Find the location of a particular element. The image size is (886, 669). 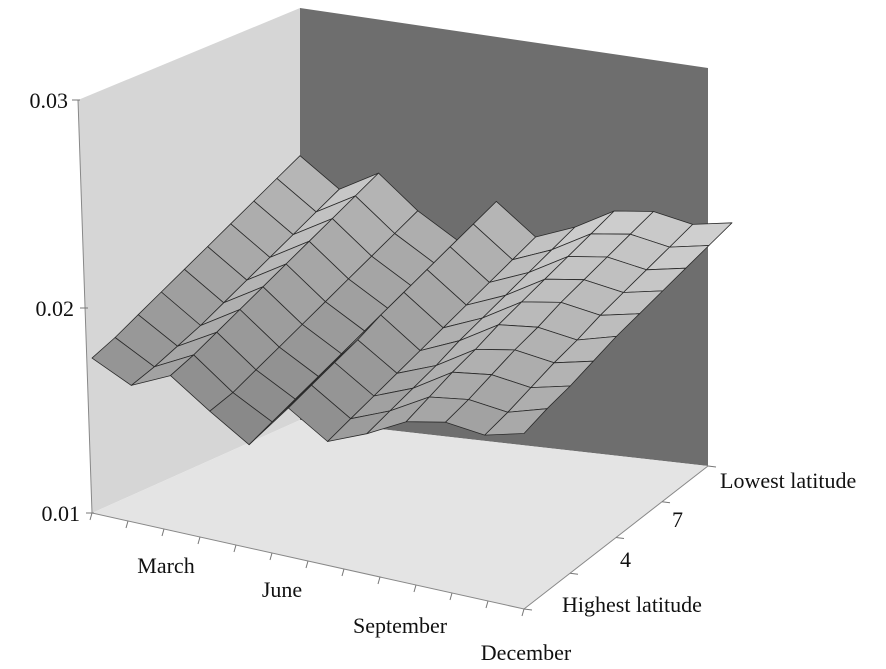

latitude-tick-label: Highest latitude is located at coordinates (632, 604).